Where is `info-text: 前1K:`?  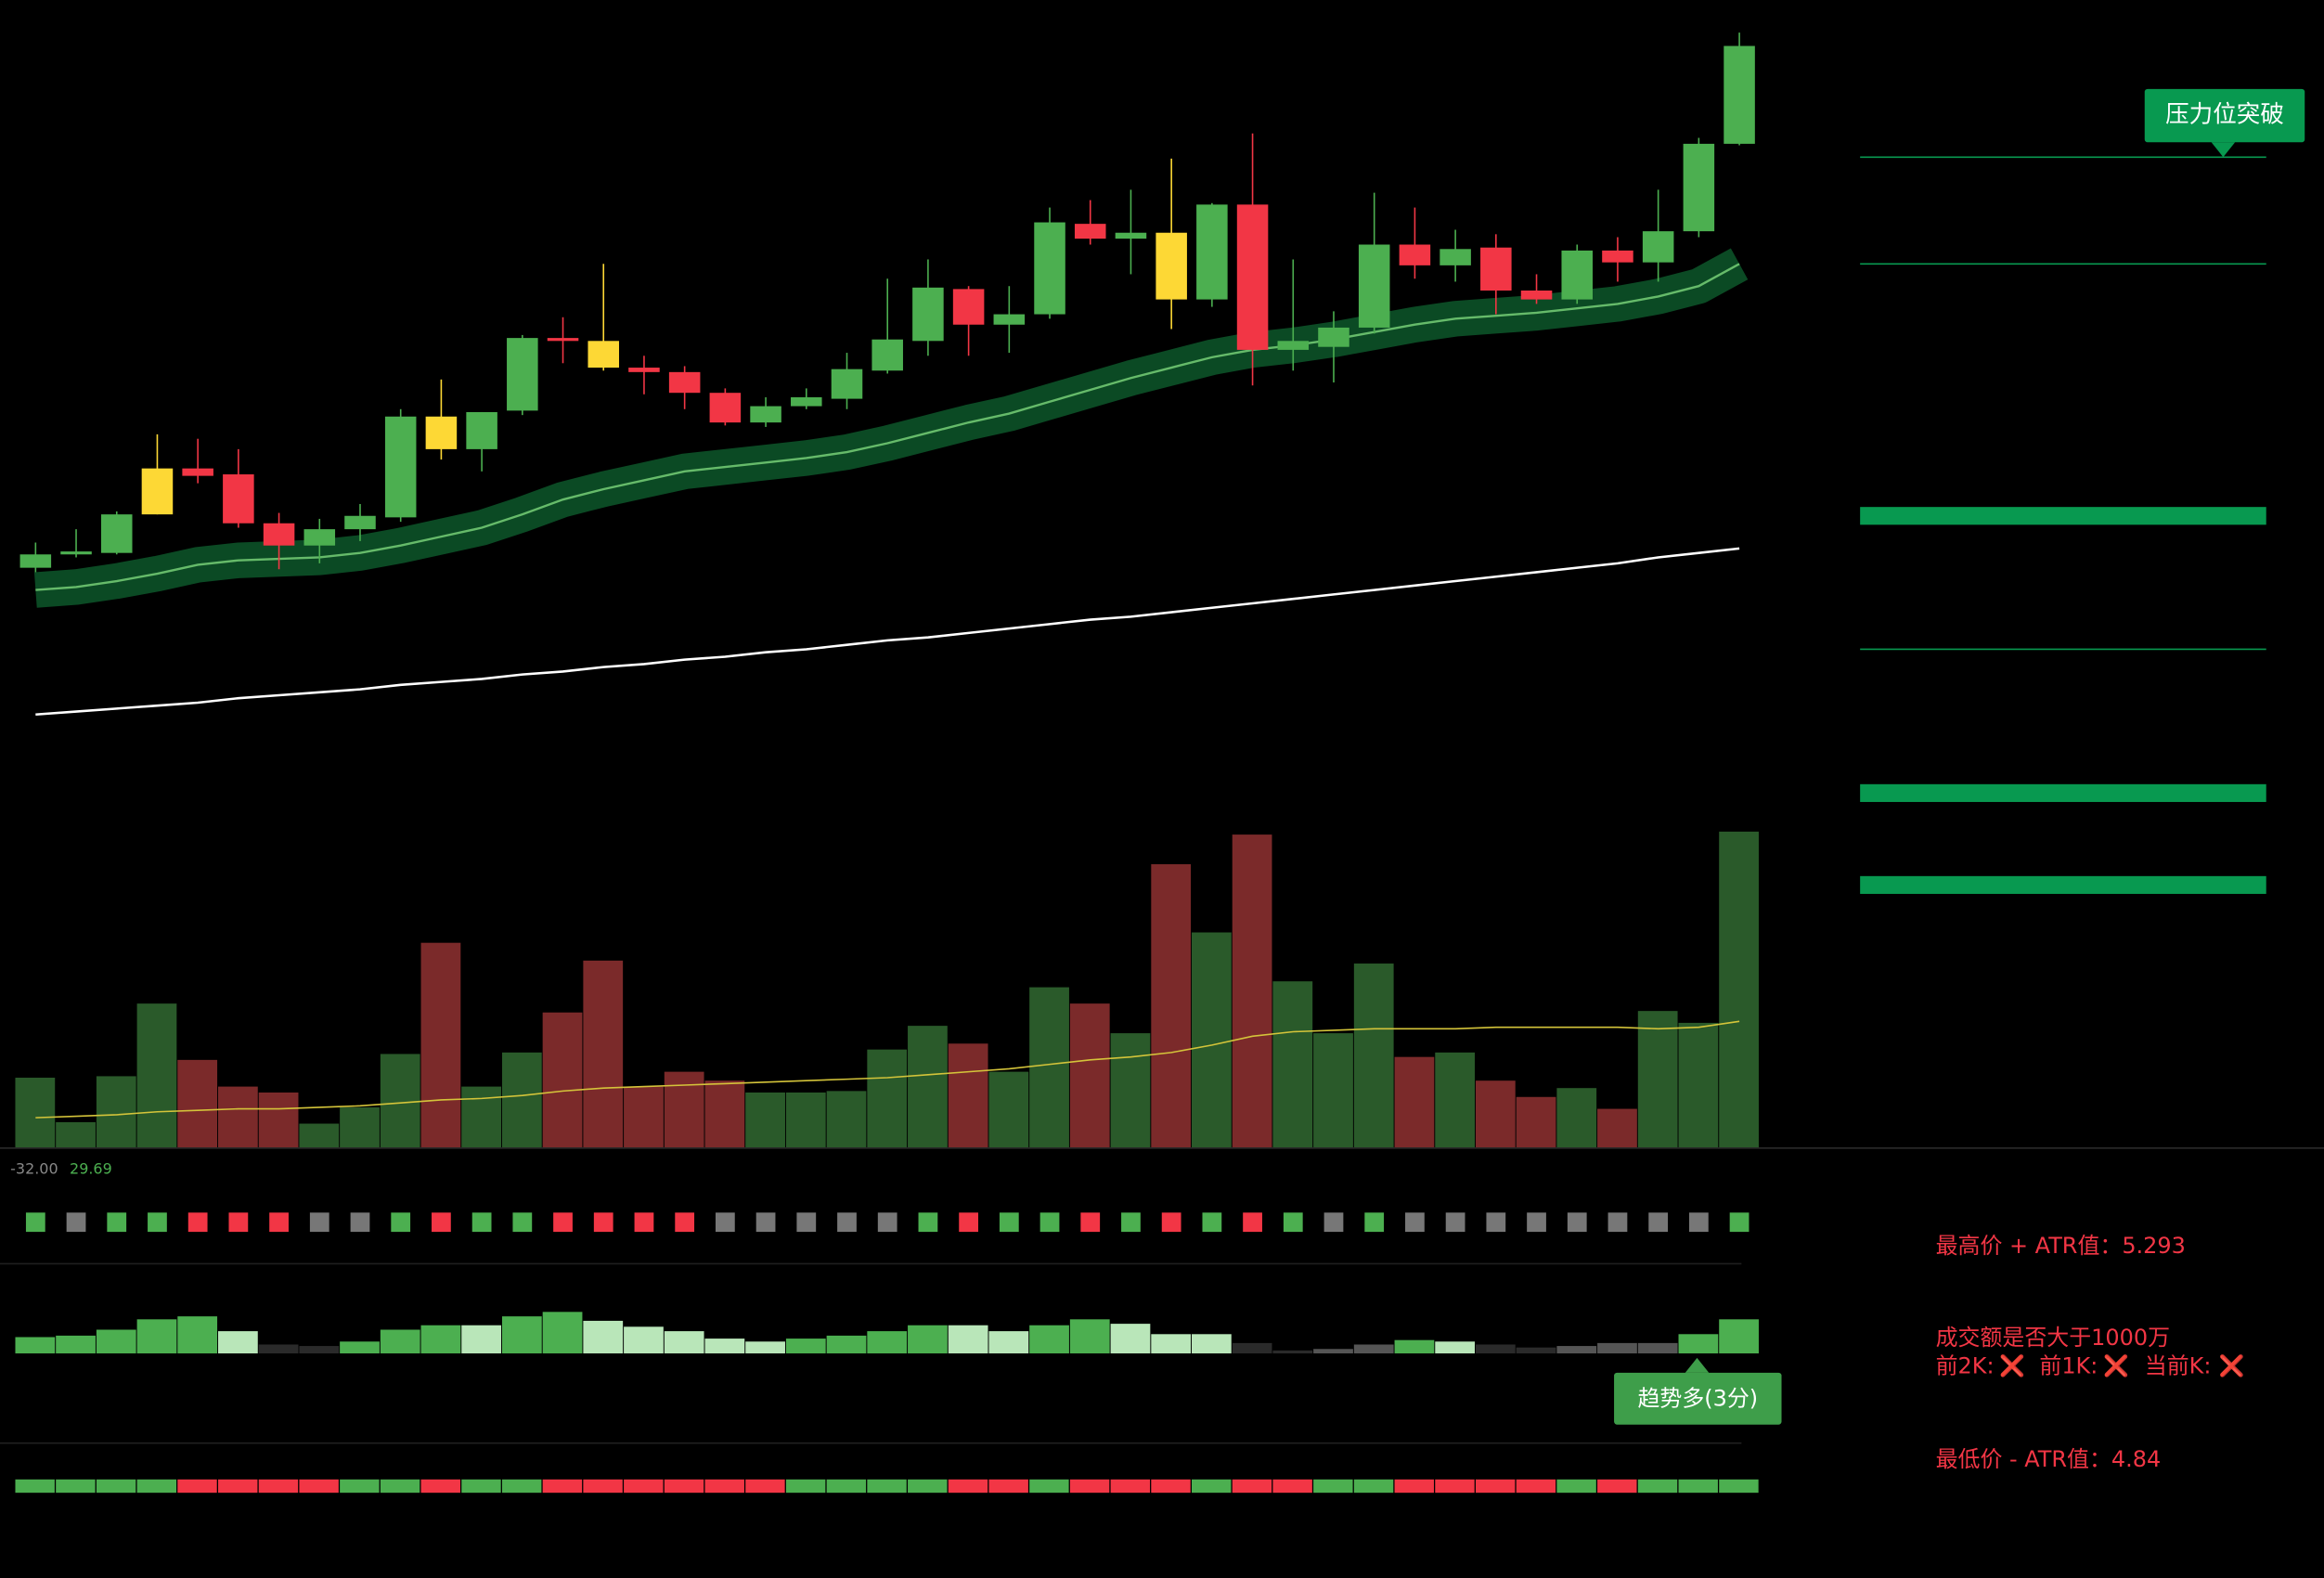 info-text: 前1K: is located at coordinates (2068, 1365).